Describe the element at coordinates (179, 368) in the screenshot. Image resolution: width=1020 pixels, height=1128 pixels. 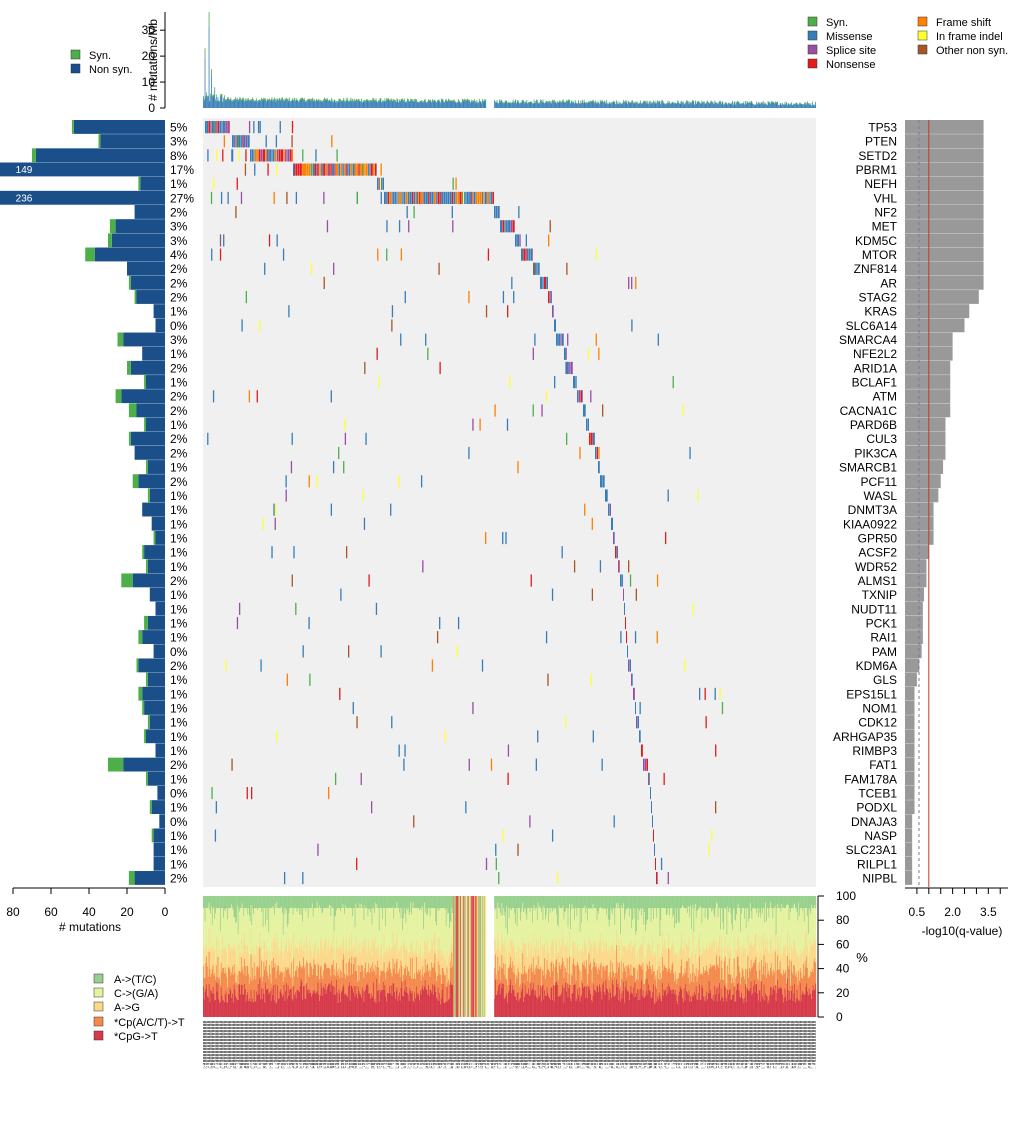
I see `gene-percent: 2%` at that location.